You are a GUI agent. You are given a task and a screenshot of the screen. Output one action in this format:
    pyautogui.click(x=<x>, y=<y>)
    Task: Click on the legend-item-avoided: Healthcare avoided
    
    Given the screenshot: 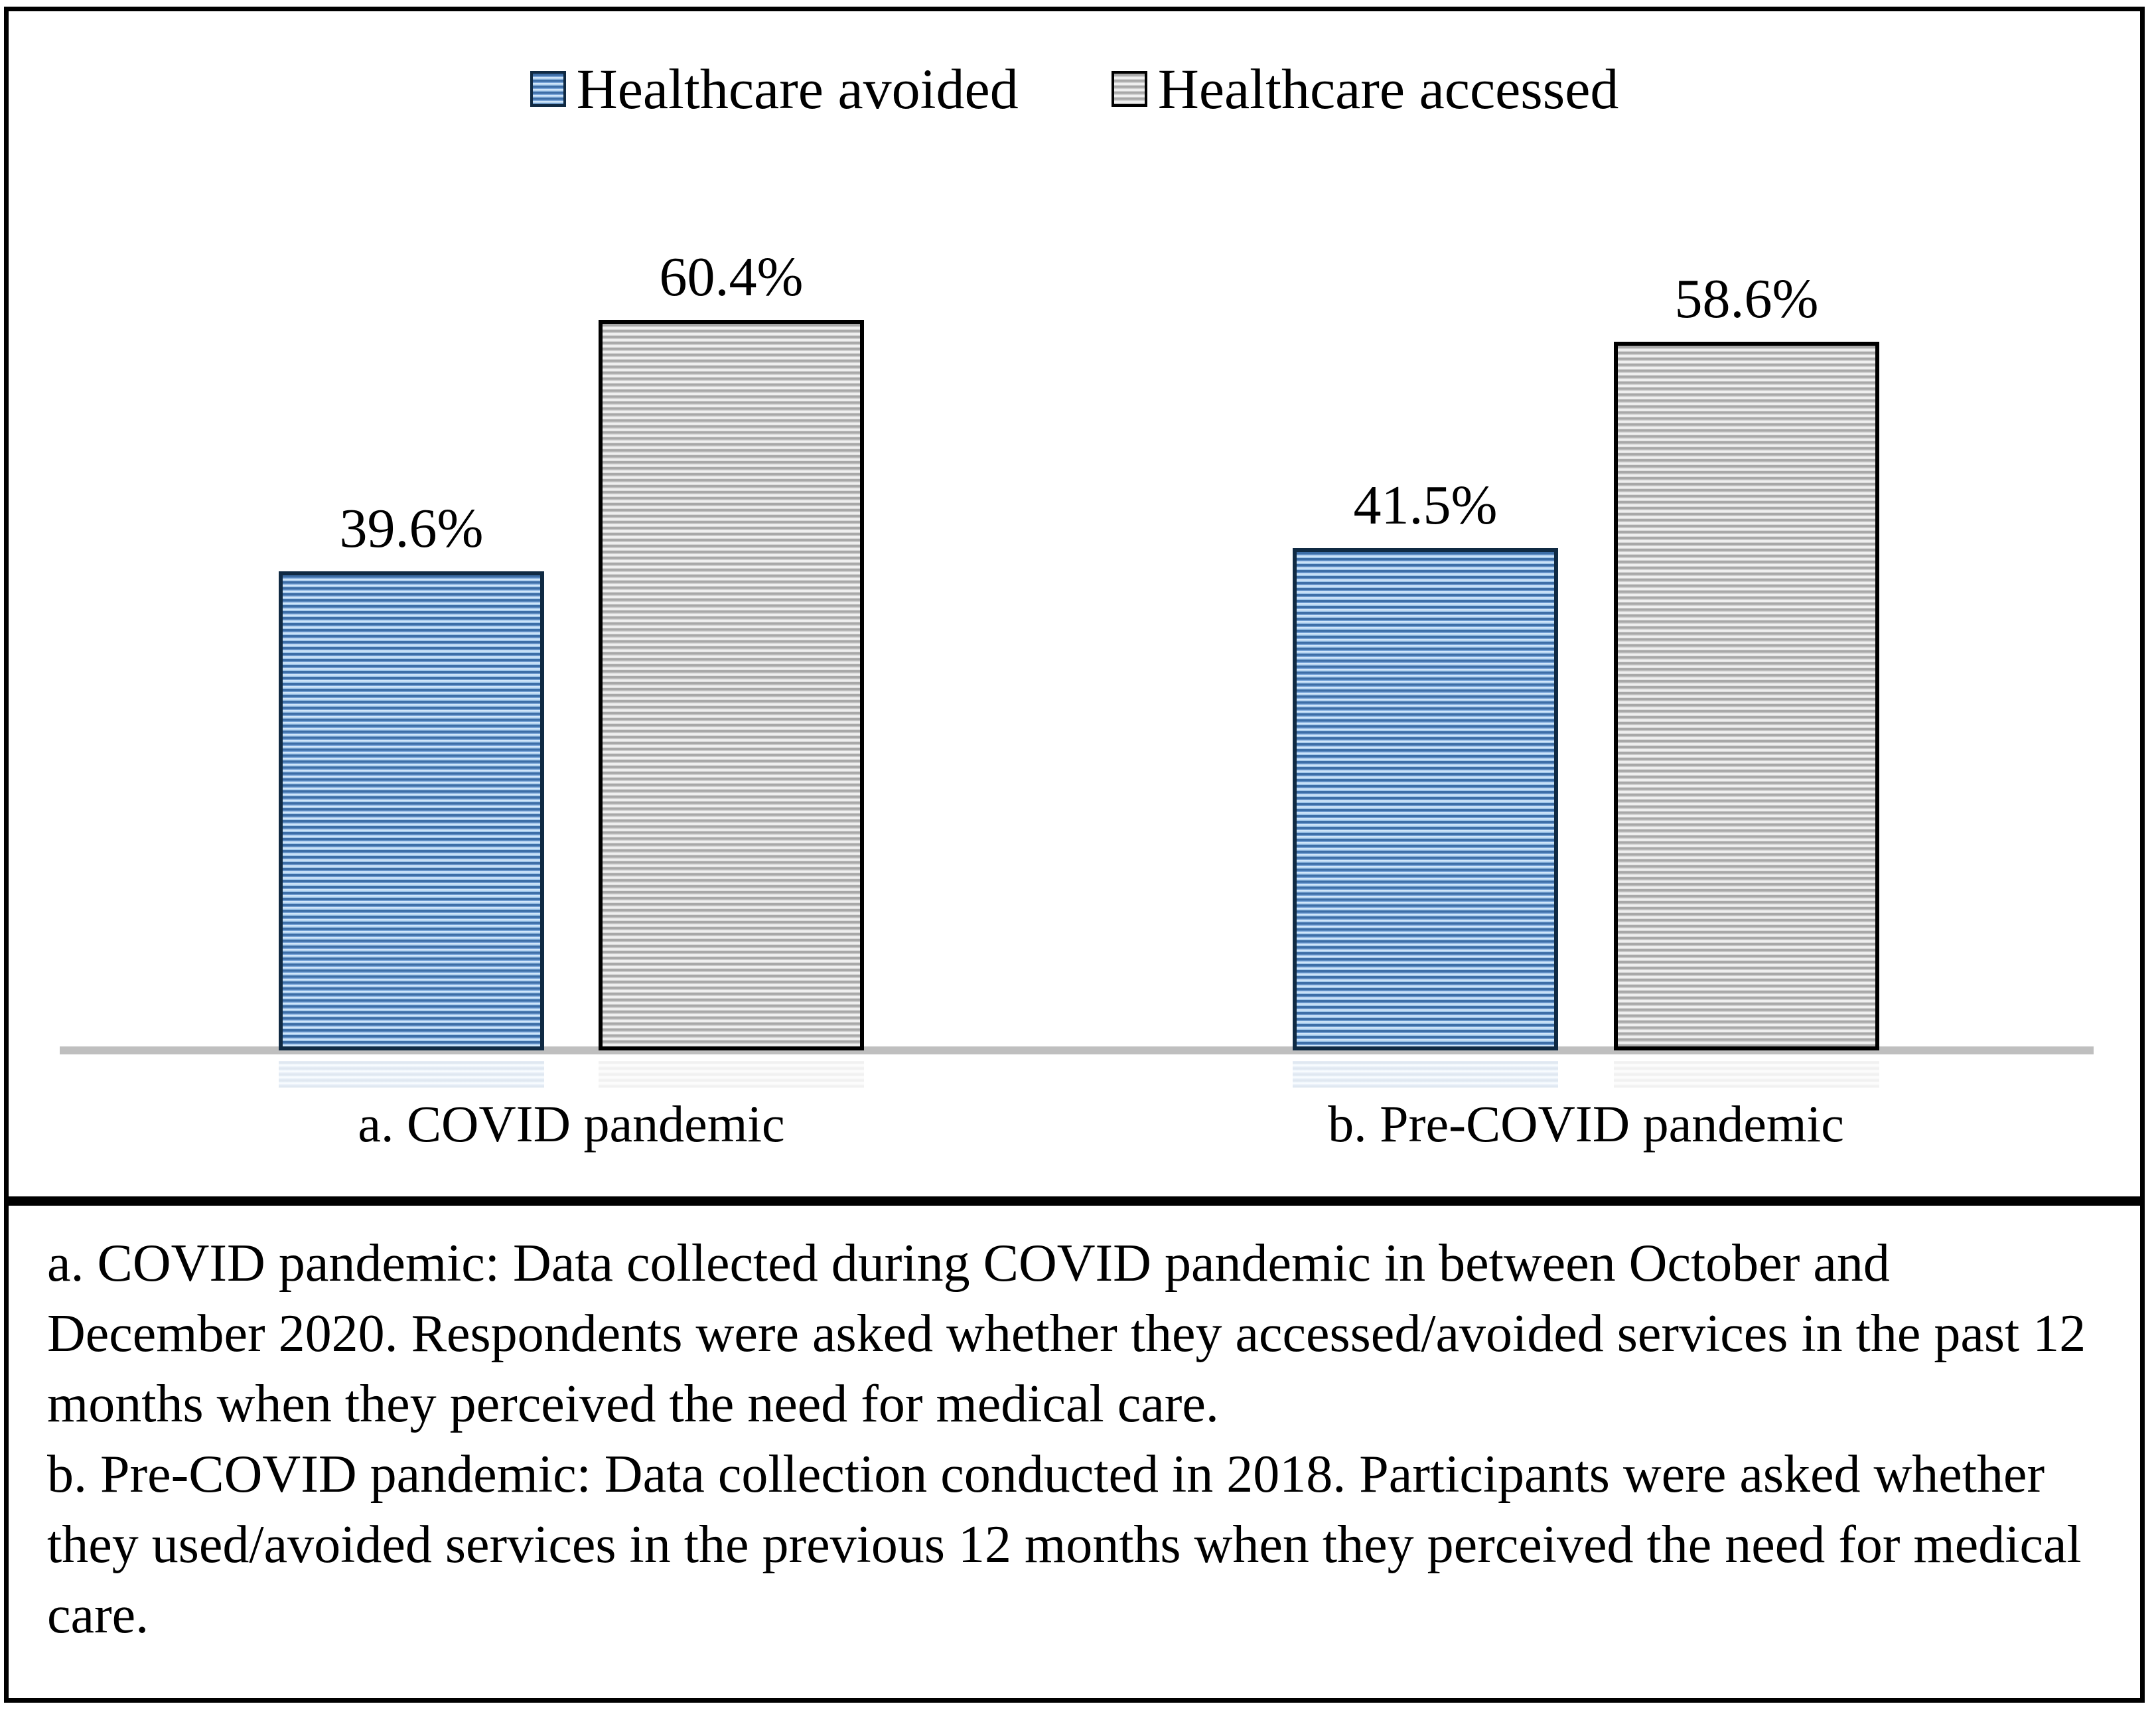 What is the action you would take?
    pyautogui.click(x=774, y=88)
    